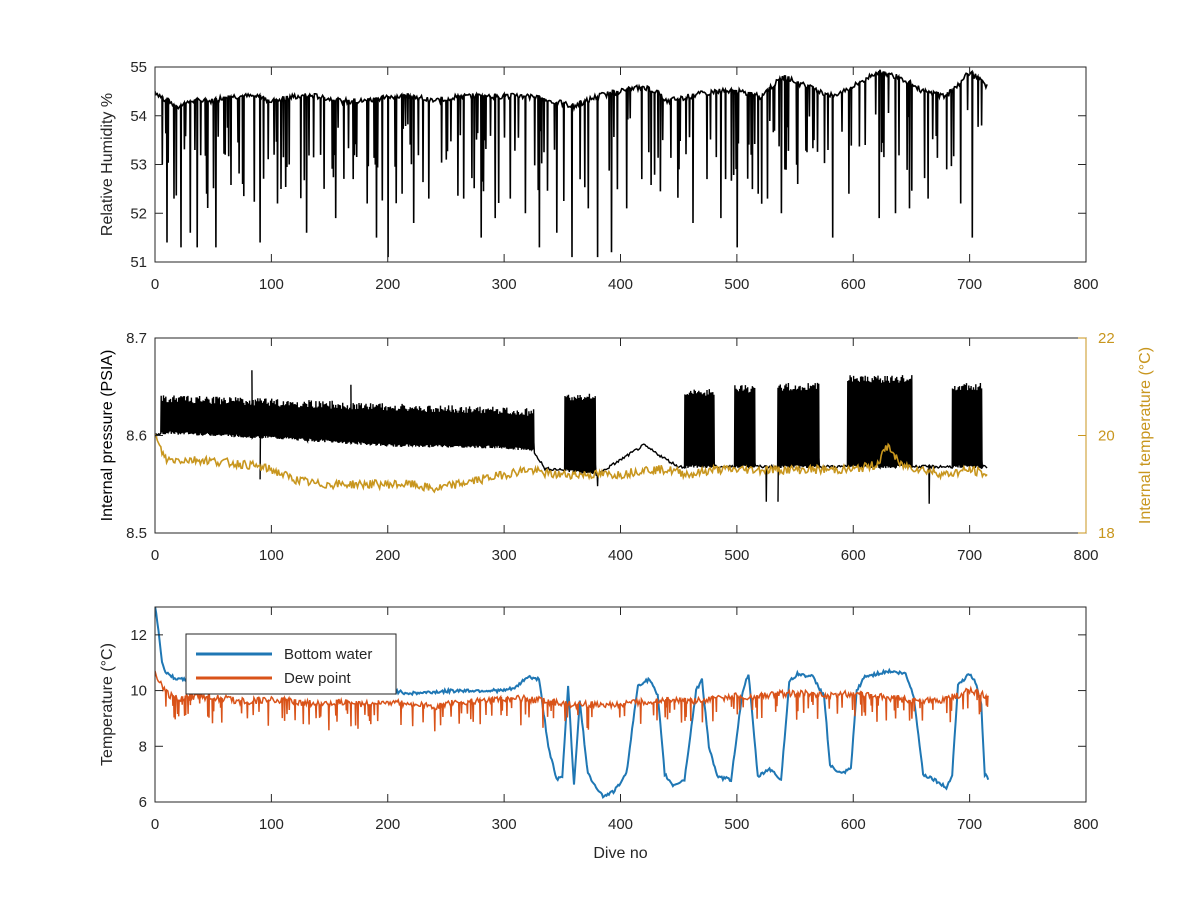  Describe the element at coordinates (328, 654) in the screenshot. I see `legend-label: Bottom water` at that location.